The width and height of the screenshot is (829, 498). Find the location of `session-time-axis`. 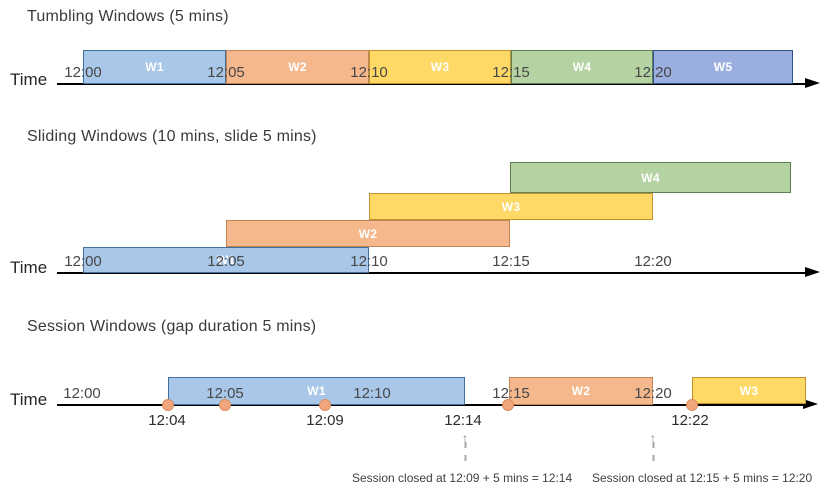

session-time-axis is located at coordinates (430, 405).